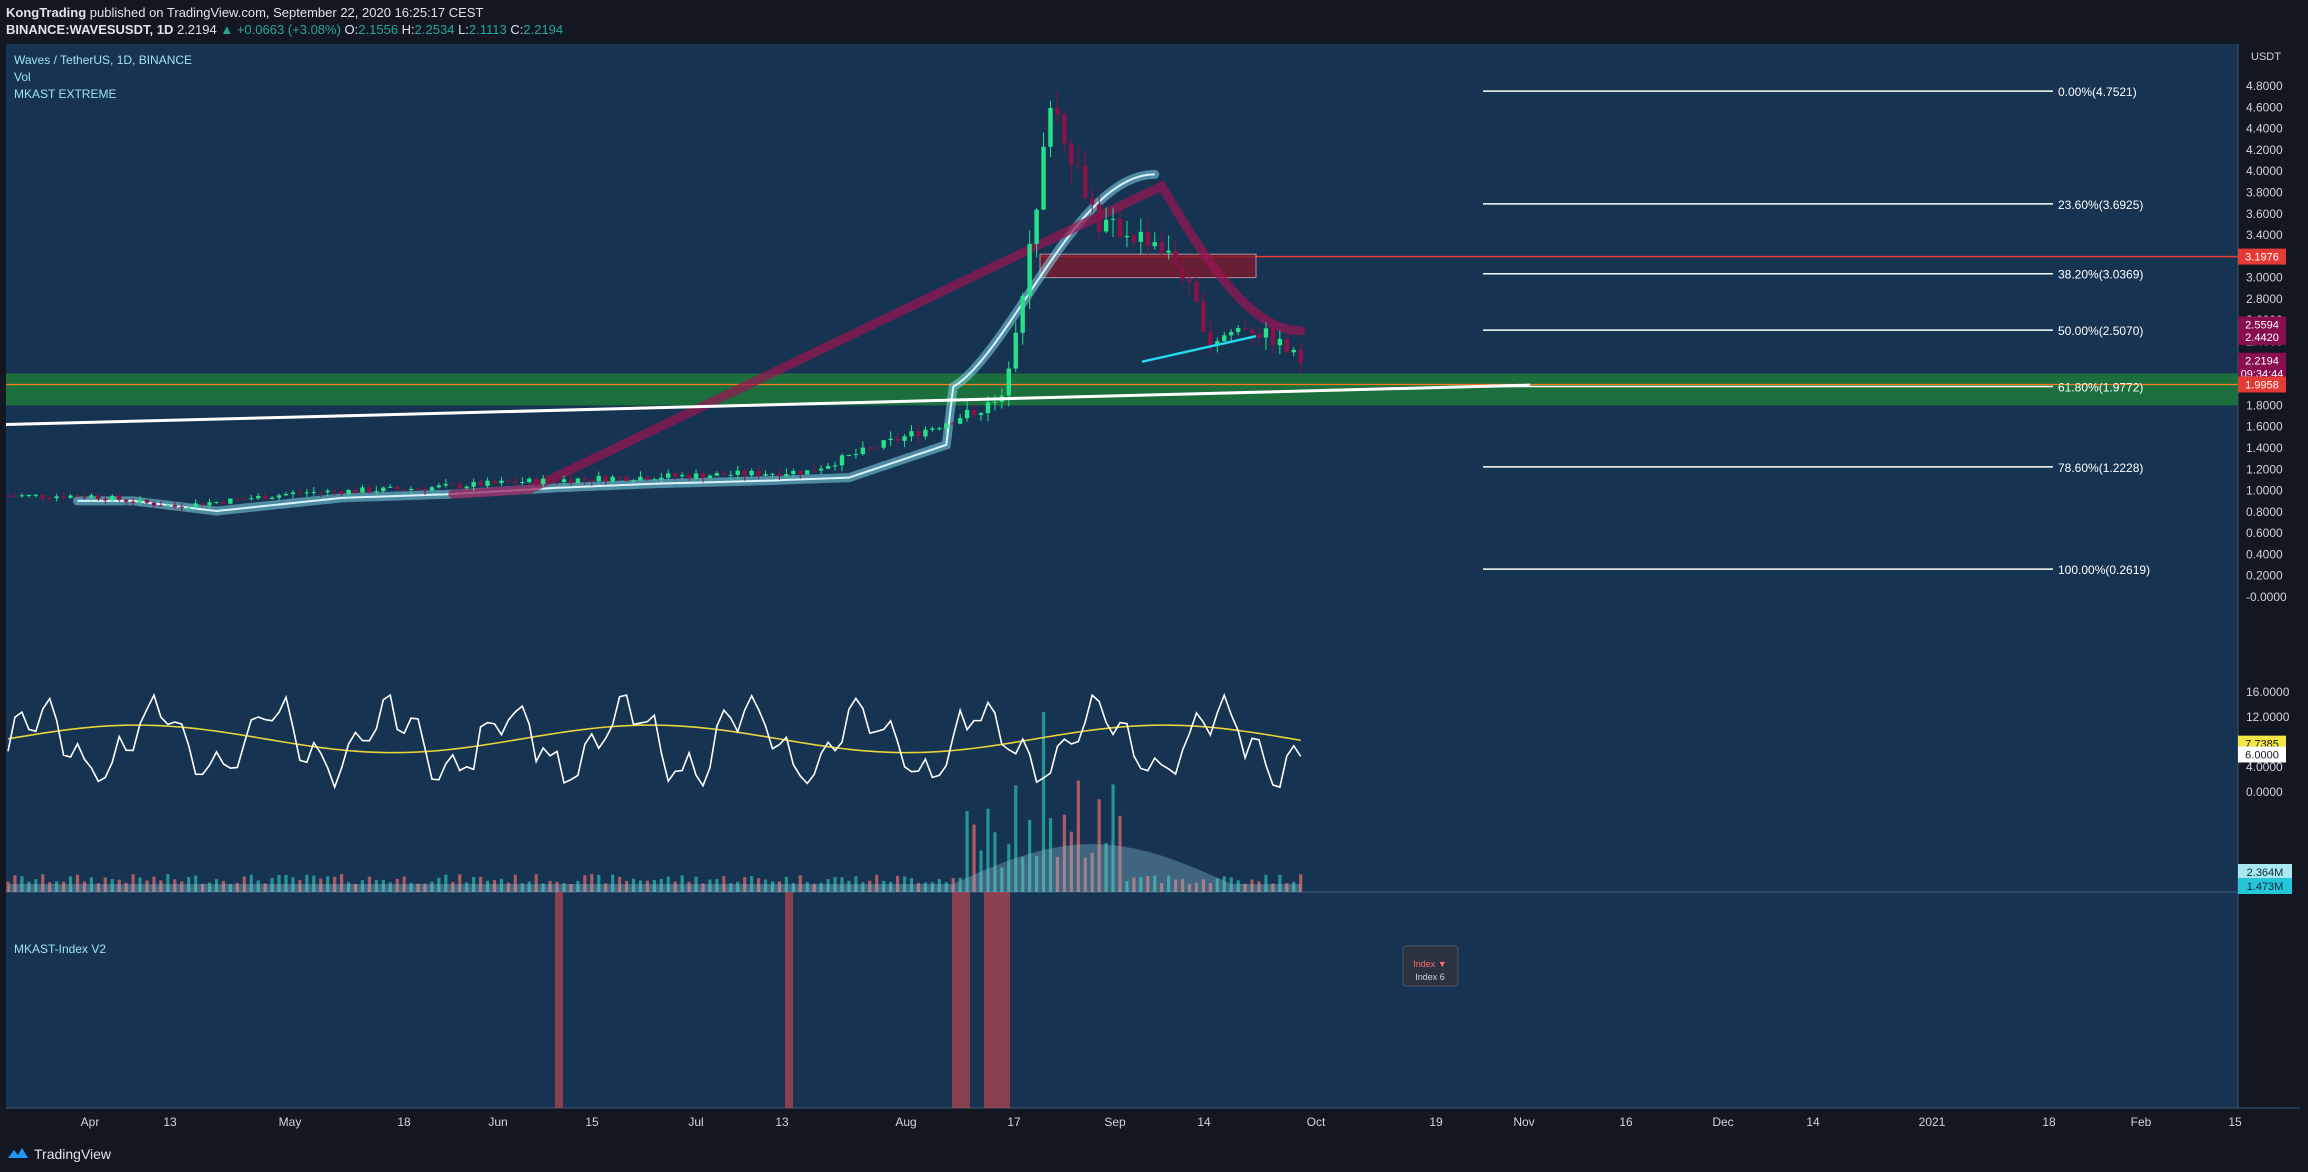 The height and width of the screenshot is (1172, 2308). I want to click on time-tick-label: 13, so click(782, 1122).